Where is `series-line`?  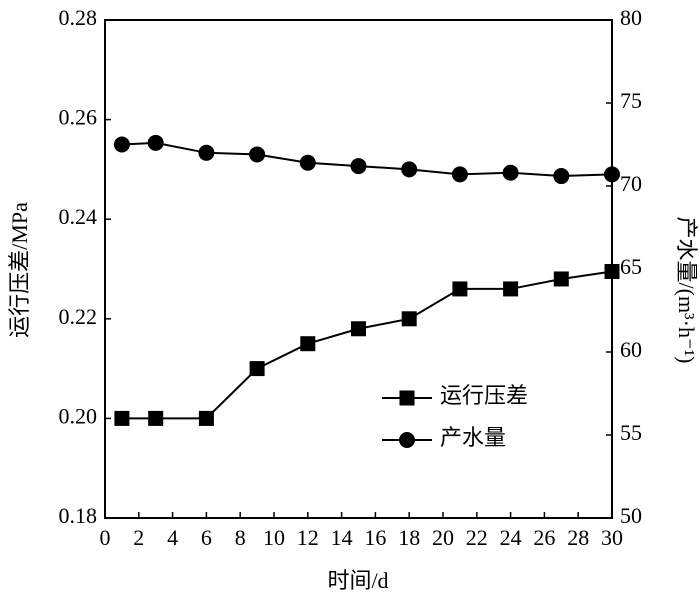 series-line is located at coordinates (367, 159).